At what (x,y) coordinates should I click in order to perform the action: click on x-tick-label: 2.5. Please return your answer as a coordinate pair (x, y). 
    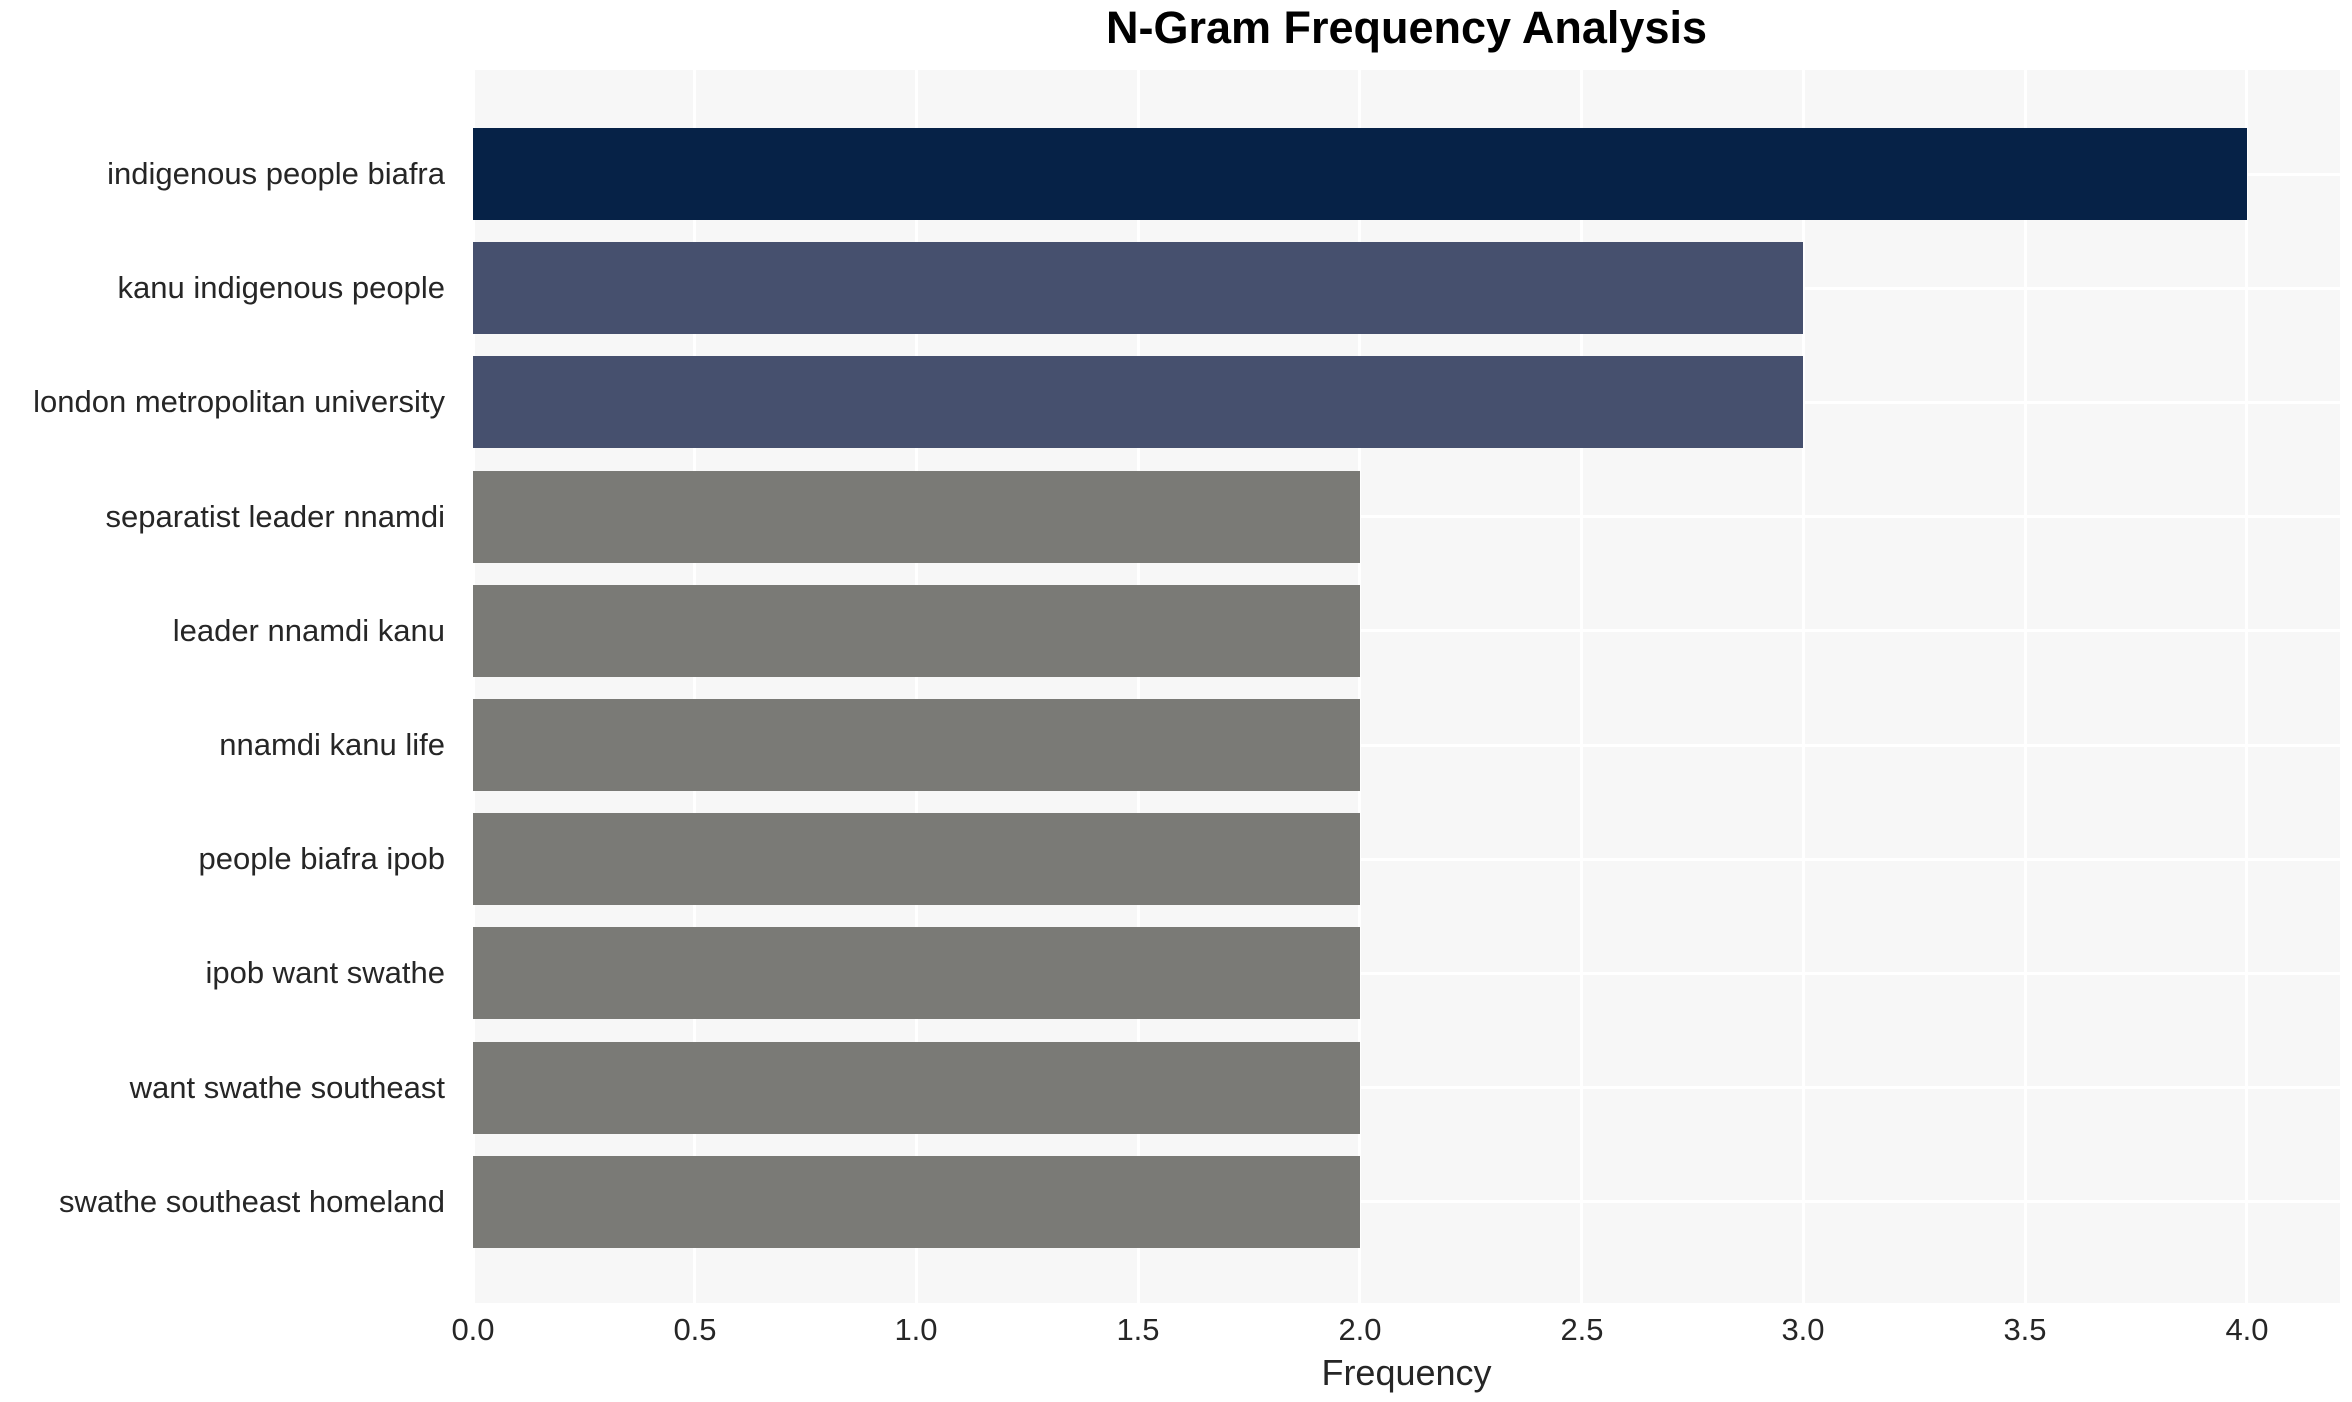
    Looking at the image, I should click on (1582, 1329).